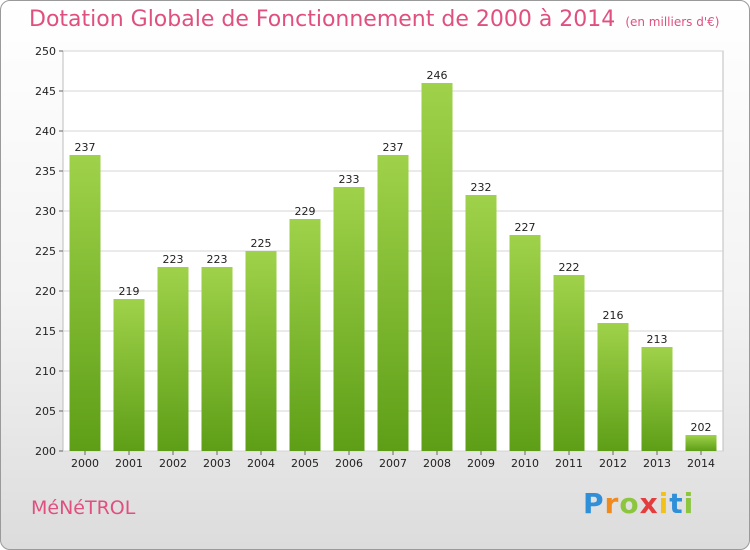  I want to click on y-tick-label: 250, so click(45, 51).